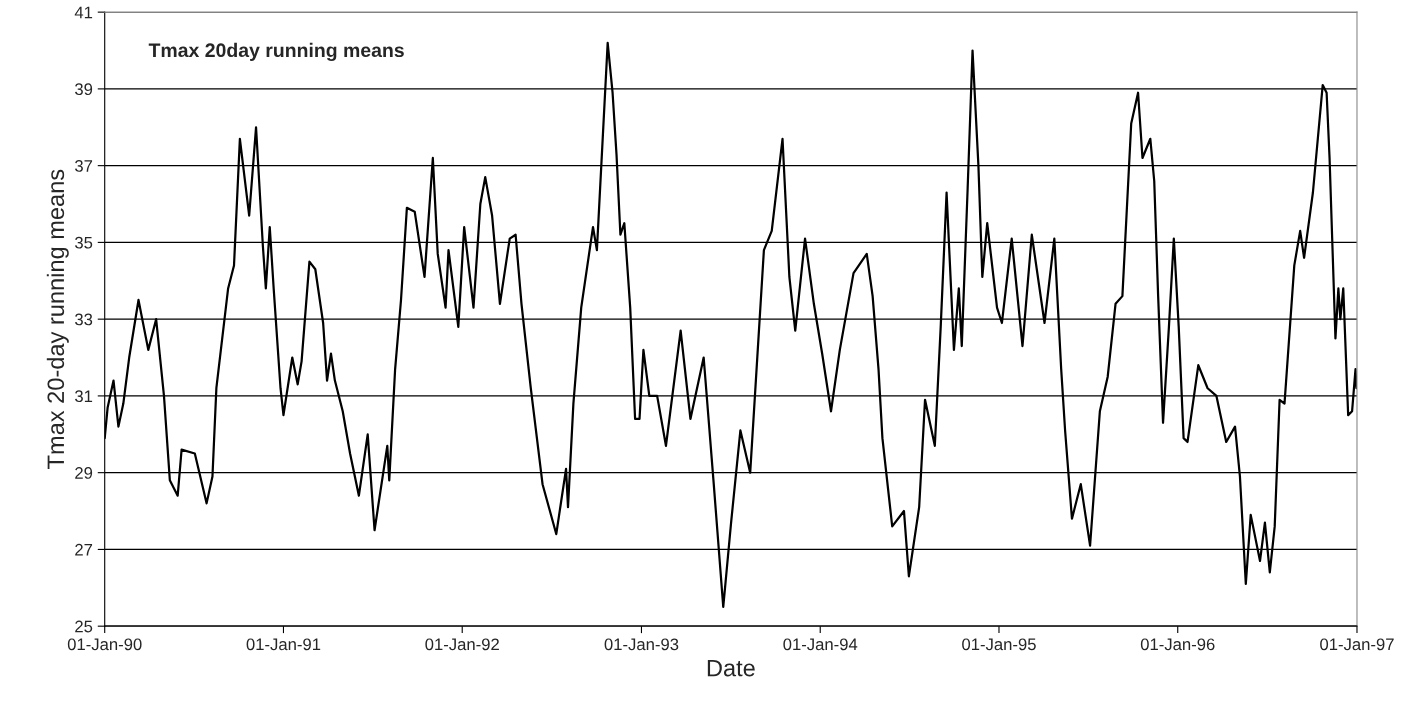 This screenshot has width=1415, height=714. Describe the element at coordinates (820, 644) in the screenshot. I see `x-tick-label: 01-Jan-94` at that location.